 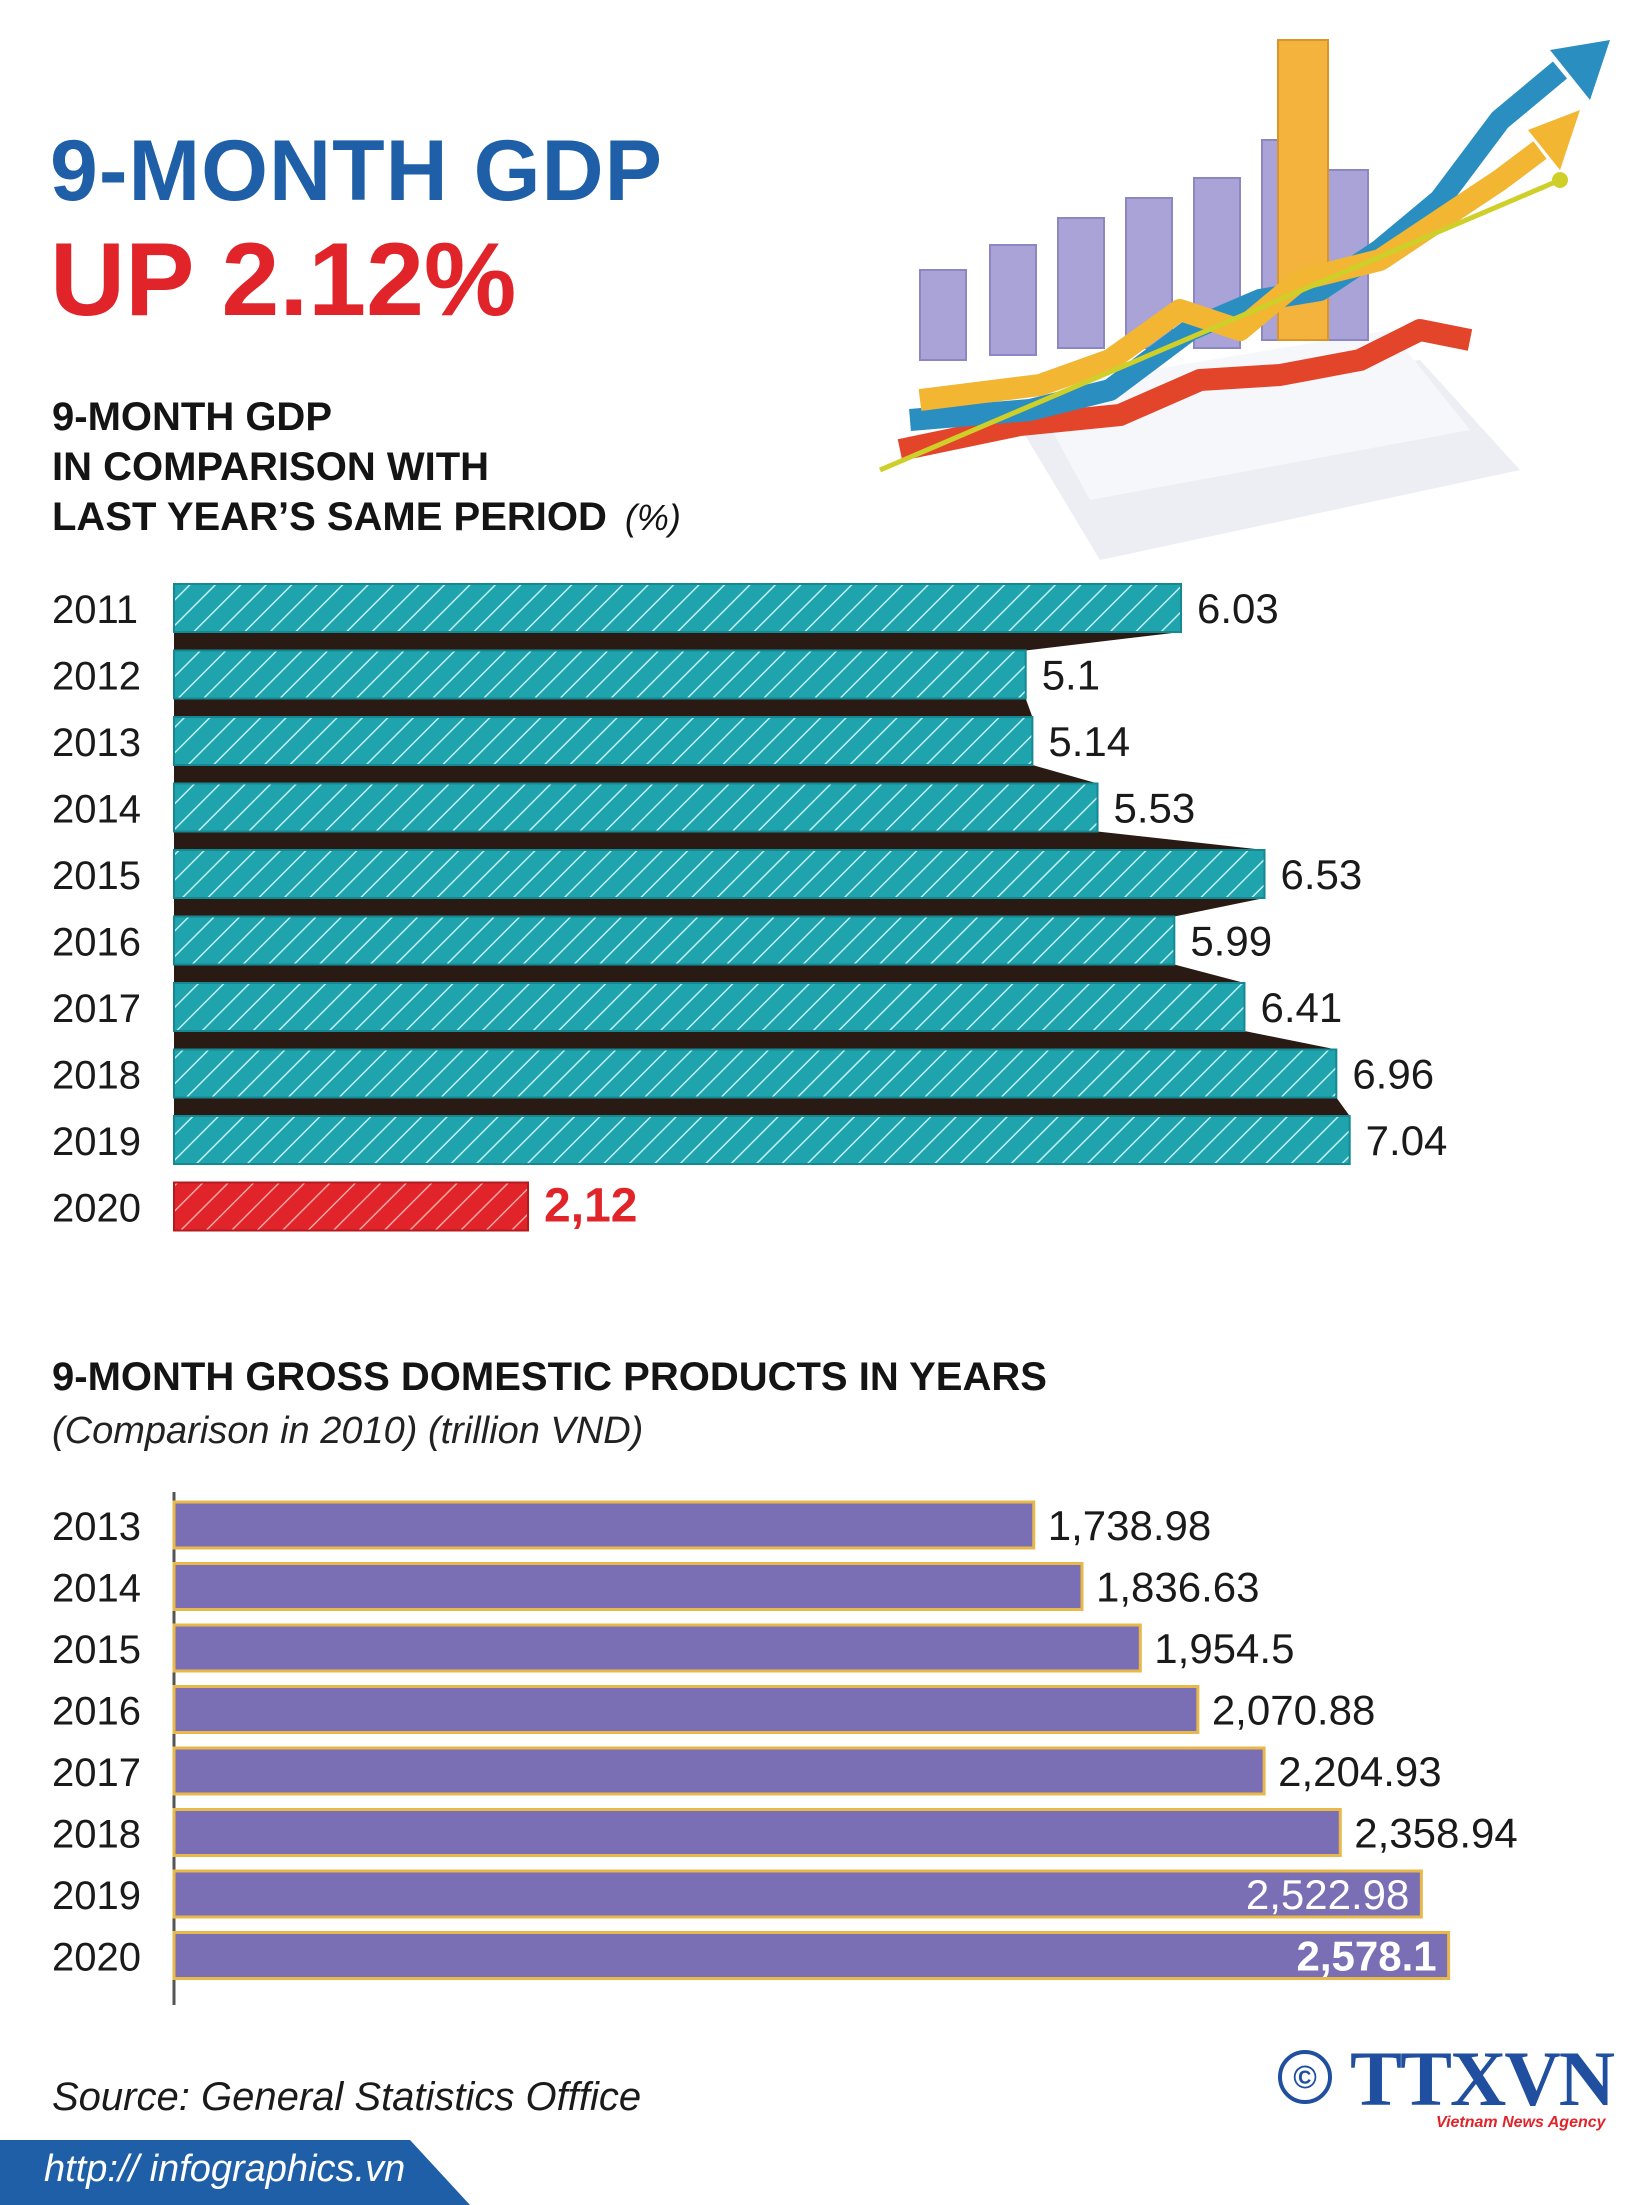 I want to click on website-link: http:// infographics.vn, so click(x=225, y=2169).